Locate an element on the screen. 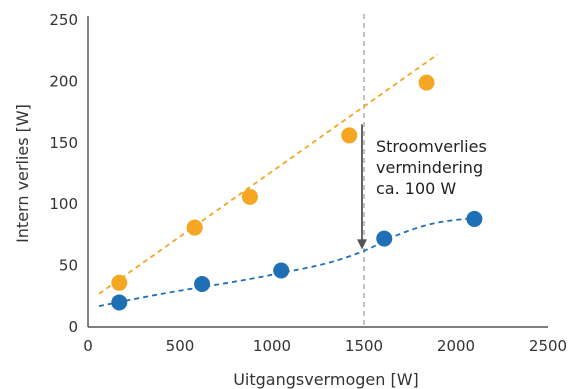 Image resolution: width=588 pixels, height=389 pixels. x-axis-title: Uitgangsvermogen [W] is located at coordinates (326, 379).